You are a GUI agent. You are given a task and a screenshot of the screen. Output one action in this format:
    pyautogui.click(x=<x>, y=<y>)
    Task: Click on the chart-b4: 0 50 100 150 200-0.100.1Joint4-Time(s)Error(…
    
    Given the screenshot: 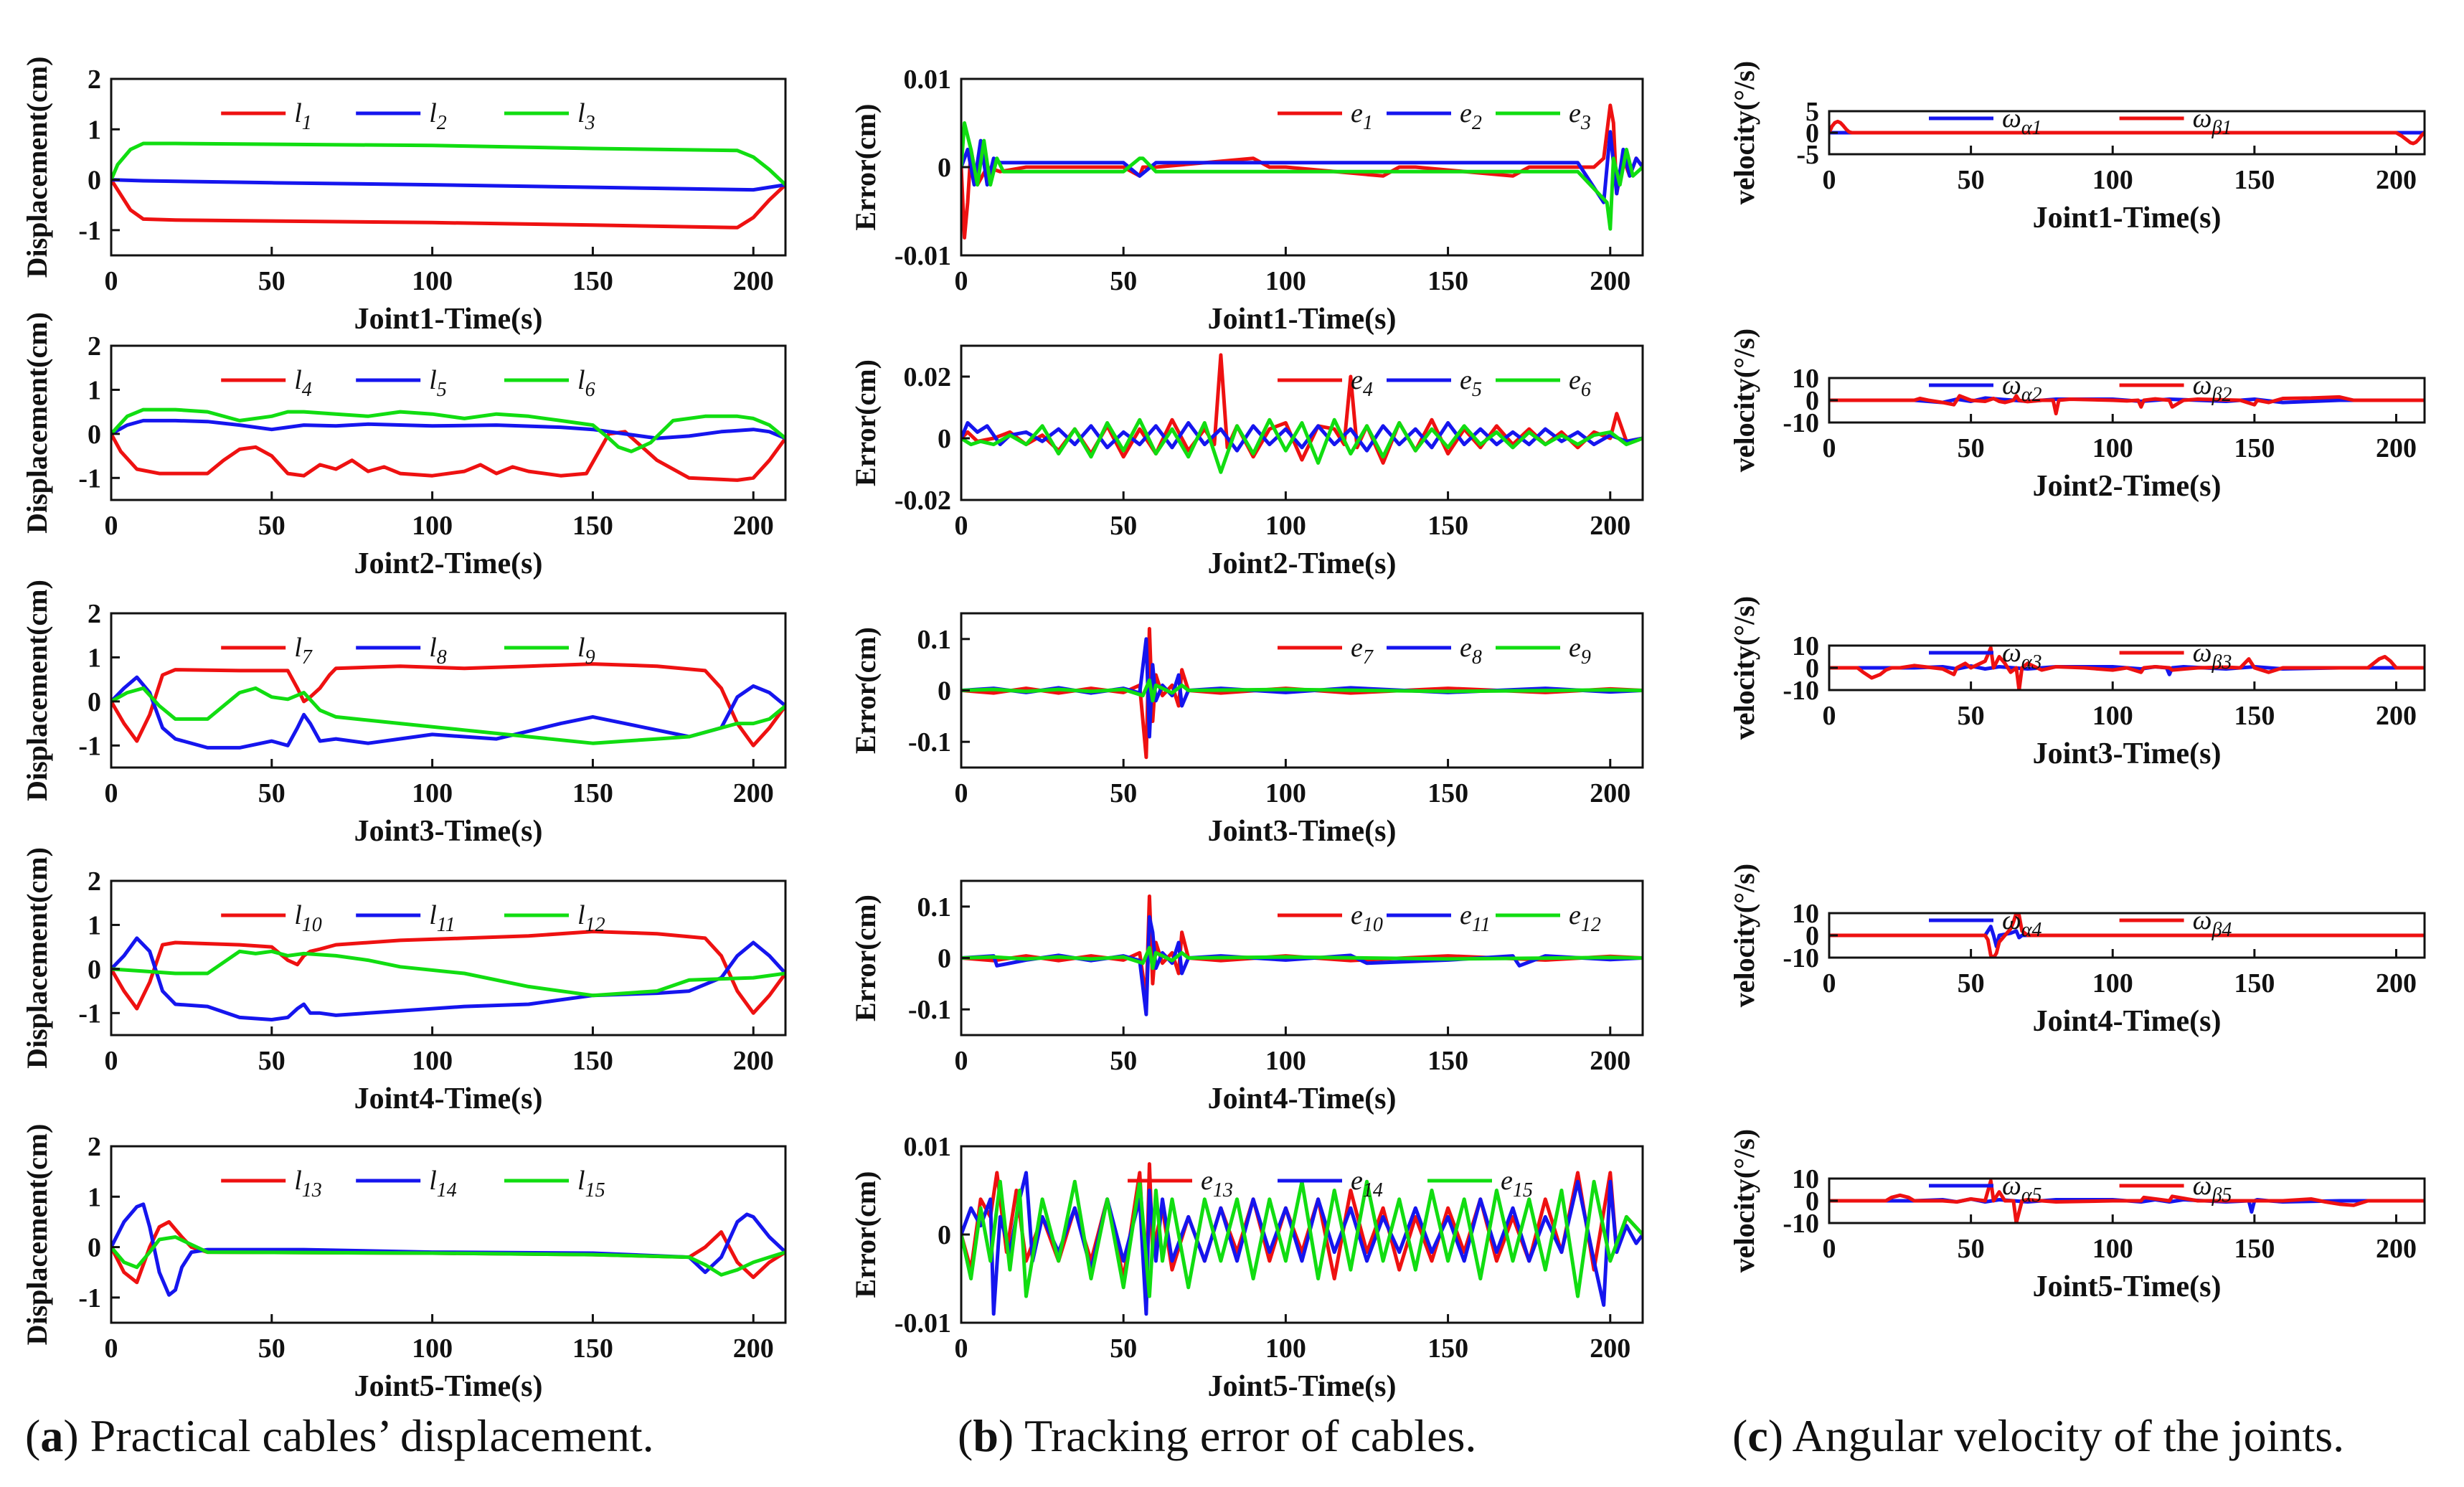 What is the action you would take?
    pyautogui.click(x=1246, y=997)
    